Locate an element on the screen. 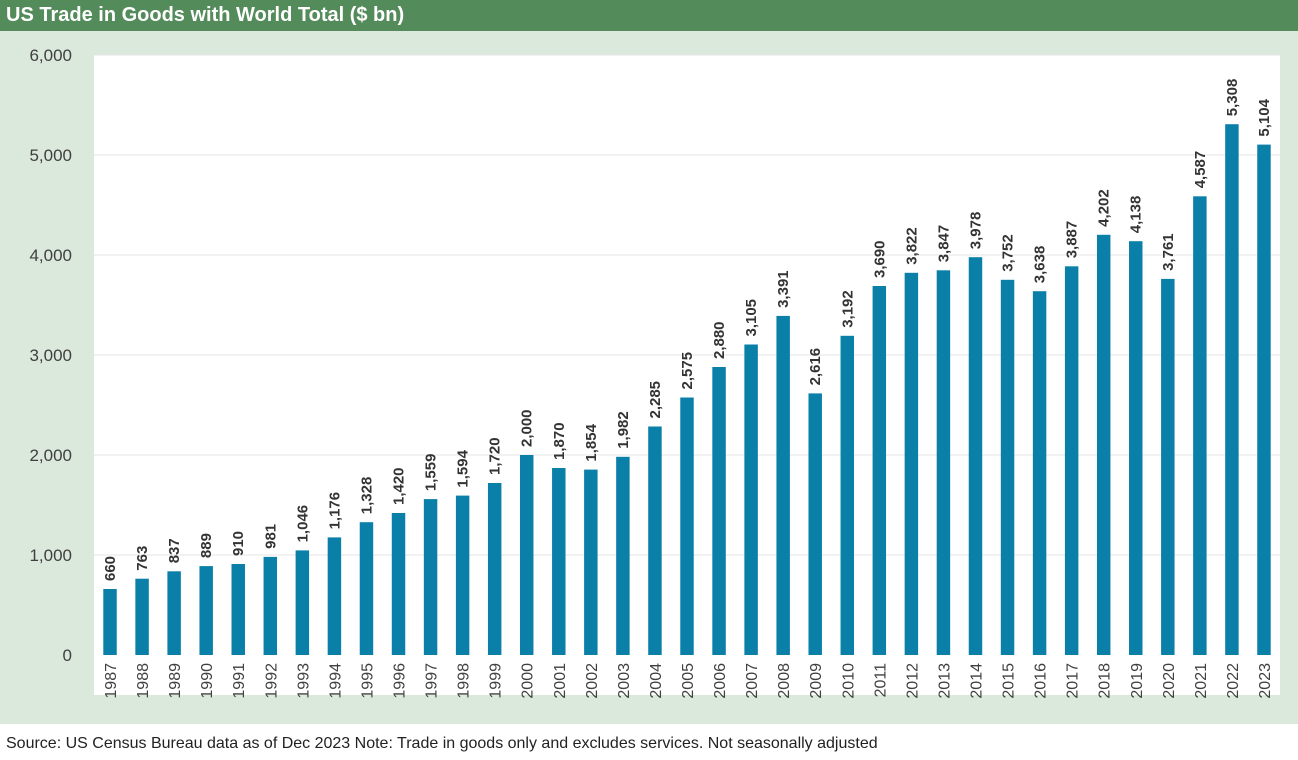  x-tick-label: 2020 is located at coordinates (1169, 681).